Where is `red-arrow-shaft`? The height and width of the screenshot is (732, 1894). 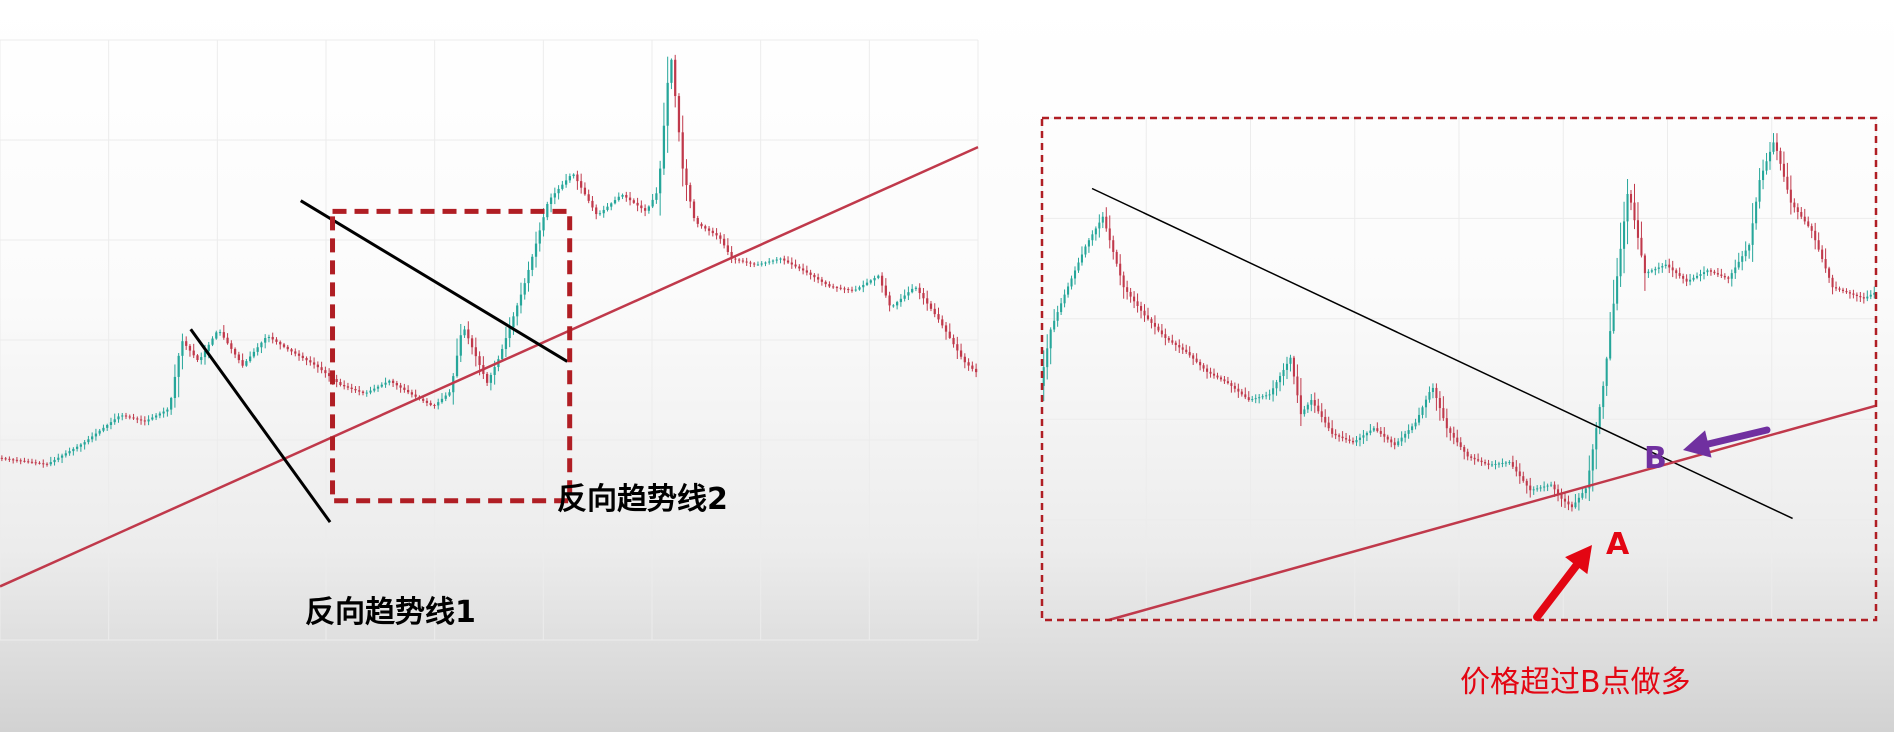 red-arrow-shaft is located at coordinates (1557, 591).